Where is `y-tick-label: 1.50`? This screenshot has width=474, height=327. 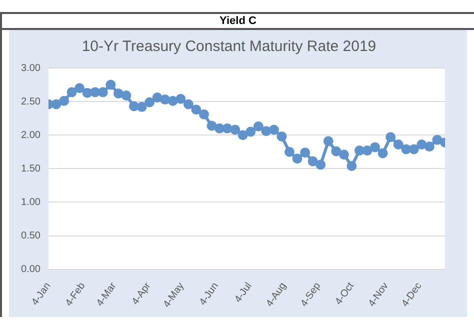
y-tick-label: 1.50 is located at coordinates (30, 168).